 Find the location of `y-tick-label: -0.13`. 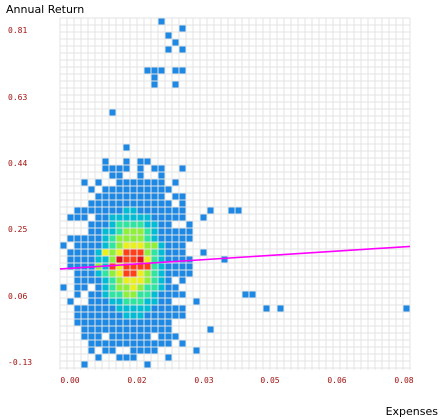

y-tick-label: -0.13 is located at coordinates (20, 362).